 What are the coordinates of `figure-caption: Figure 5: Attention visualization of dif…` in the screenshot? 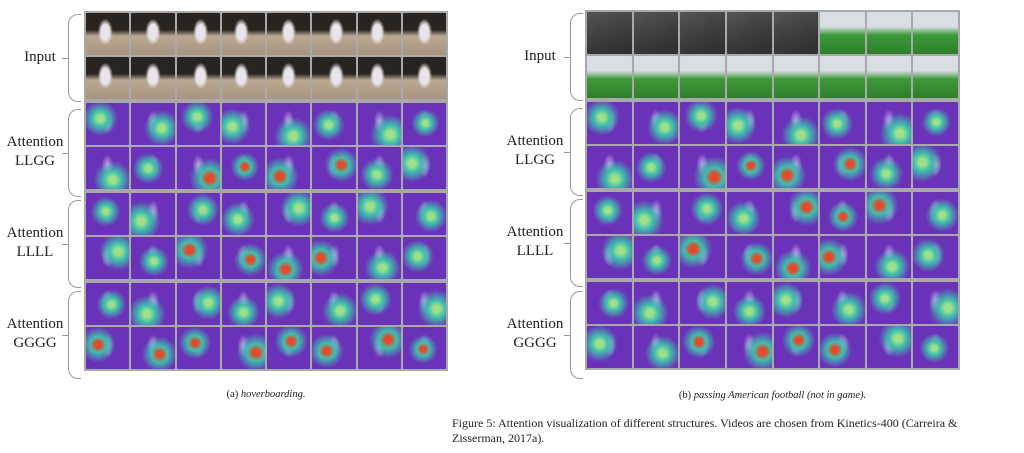 It's located at (705, 430).